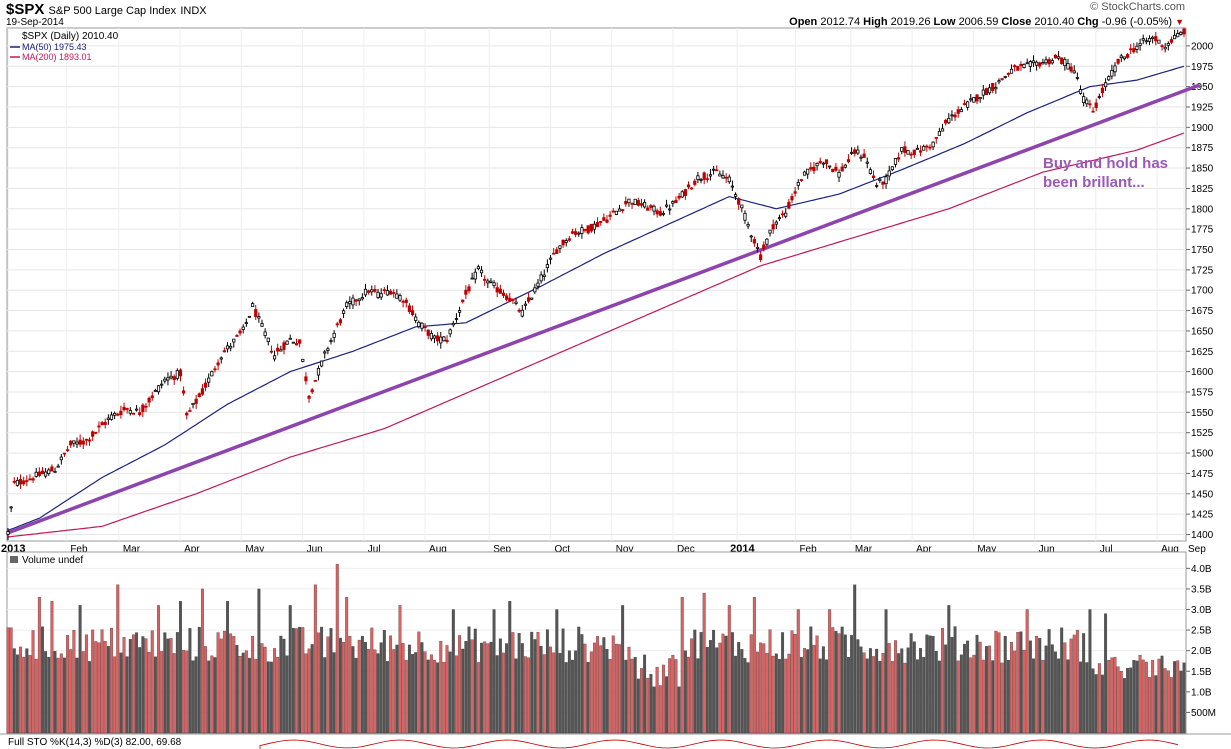 The height and width of the screenshot is (749, 1231). I want to click on x-tick-label: Mar, so click(864, 549).